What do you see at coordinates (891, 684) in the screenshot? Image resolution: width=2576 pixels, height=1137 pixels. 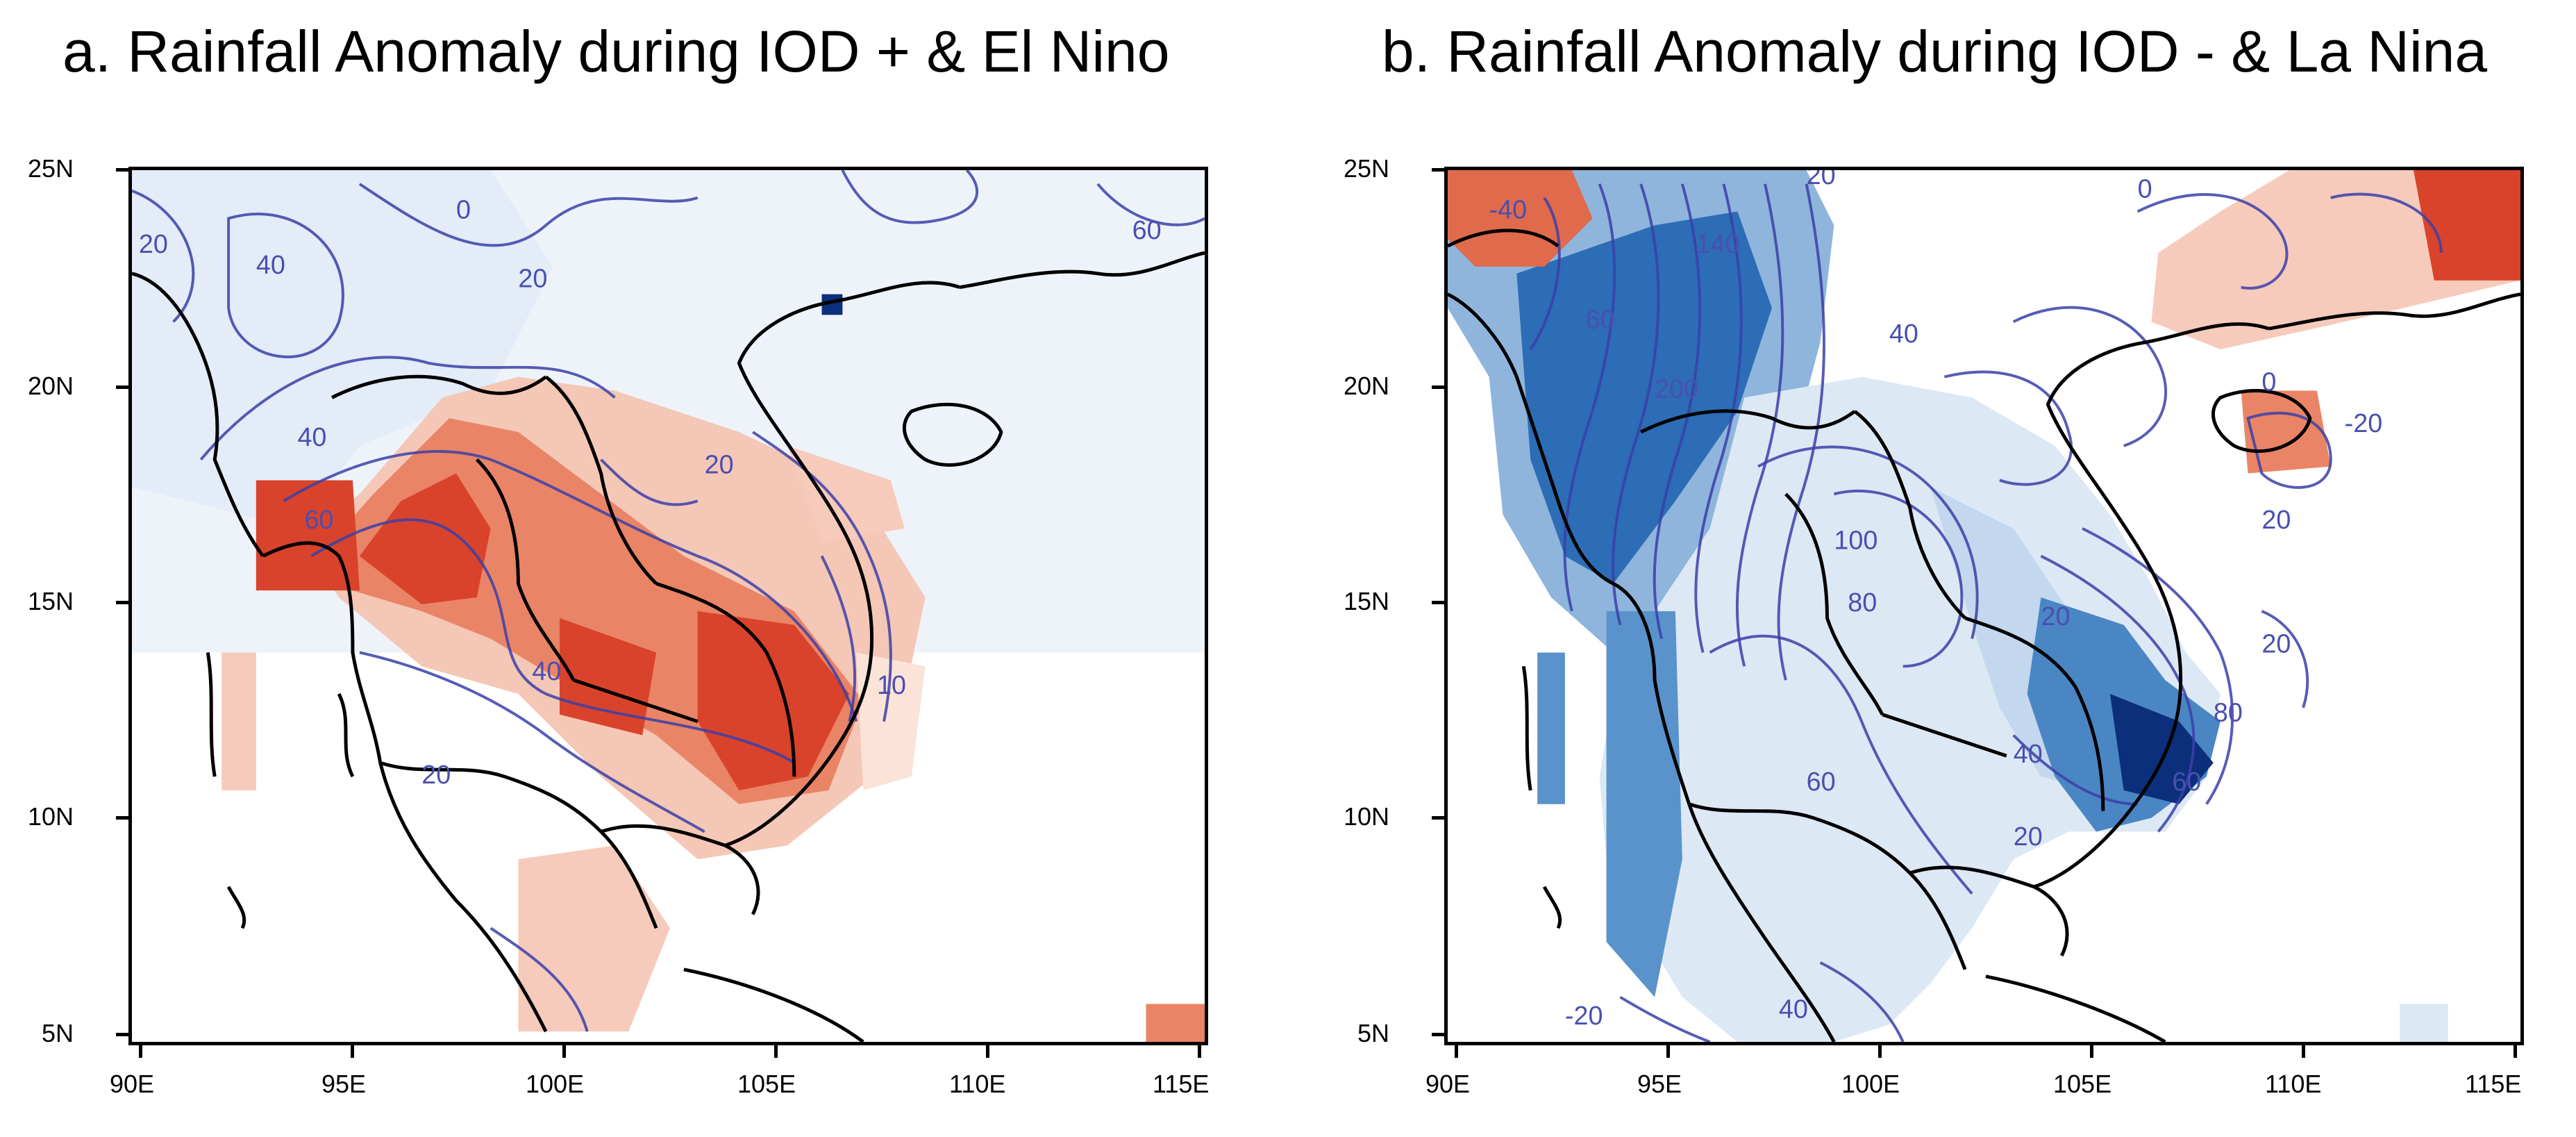 I see `svg-text: 10` at bounding box center [891, 684].